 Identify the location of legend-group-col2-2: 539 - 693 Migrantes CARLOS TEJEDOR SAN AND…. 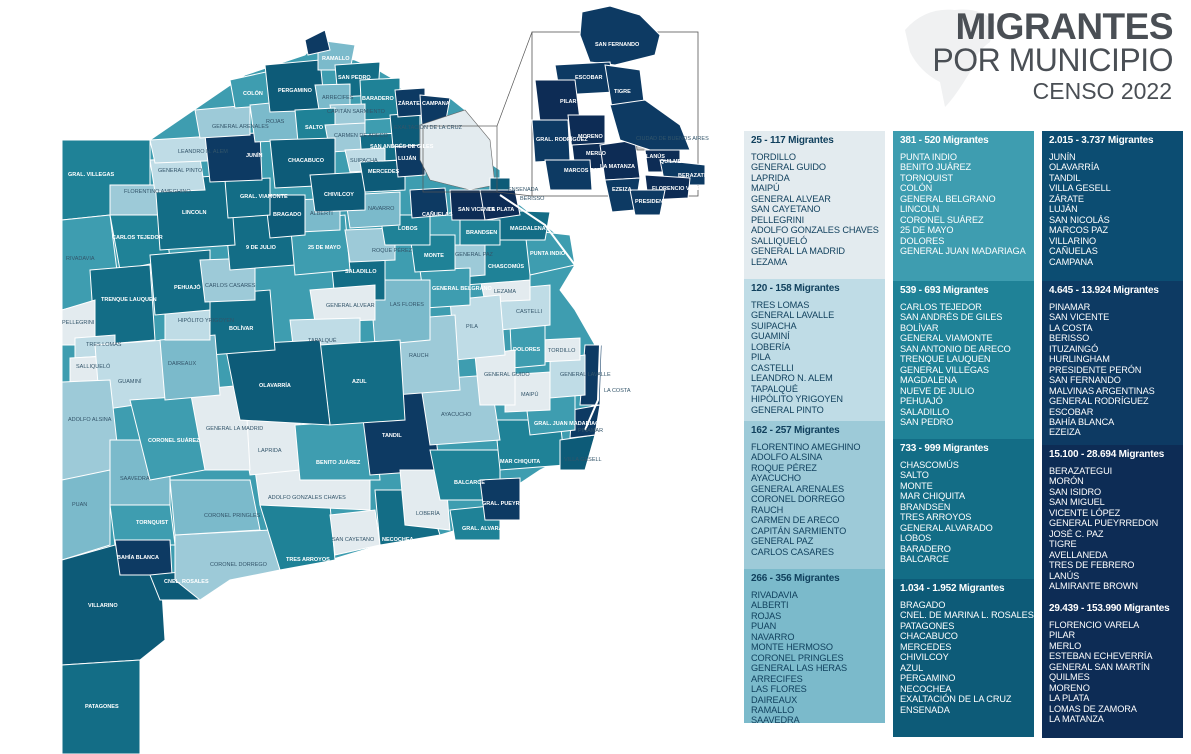
(963, 360).